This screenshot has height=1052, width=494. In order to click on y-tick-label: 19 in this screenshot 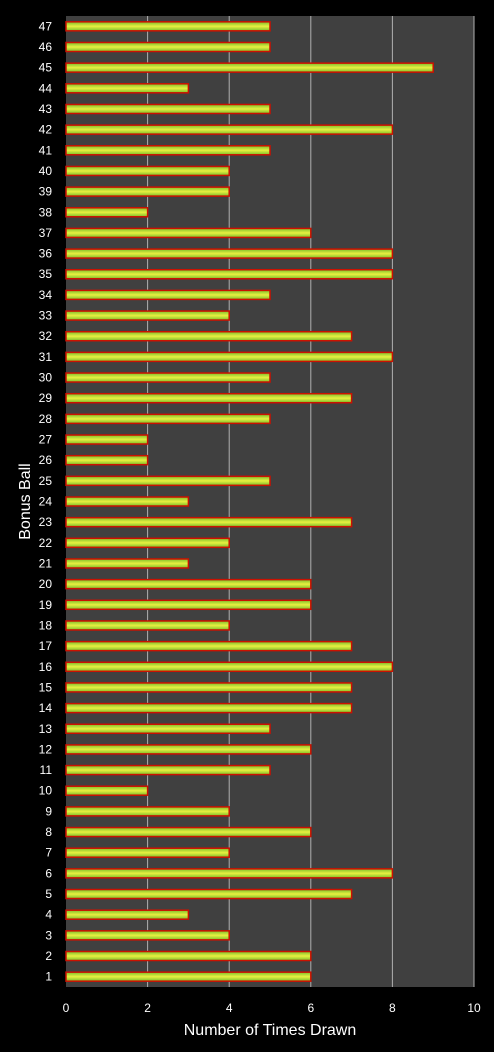, I will do `click(46, 605)`.